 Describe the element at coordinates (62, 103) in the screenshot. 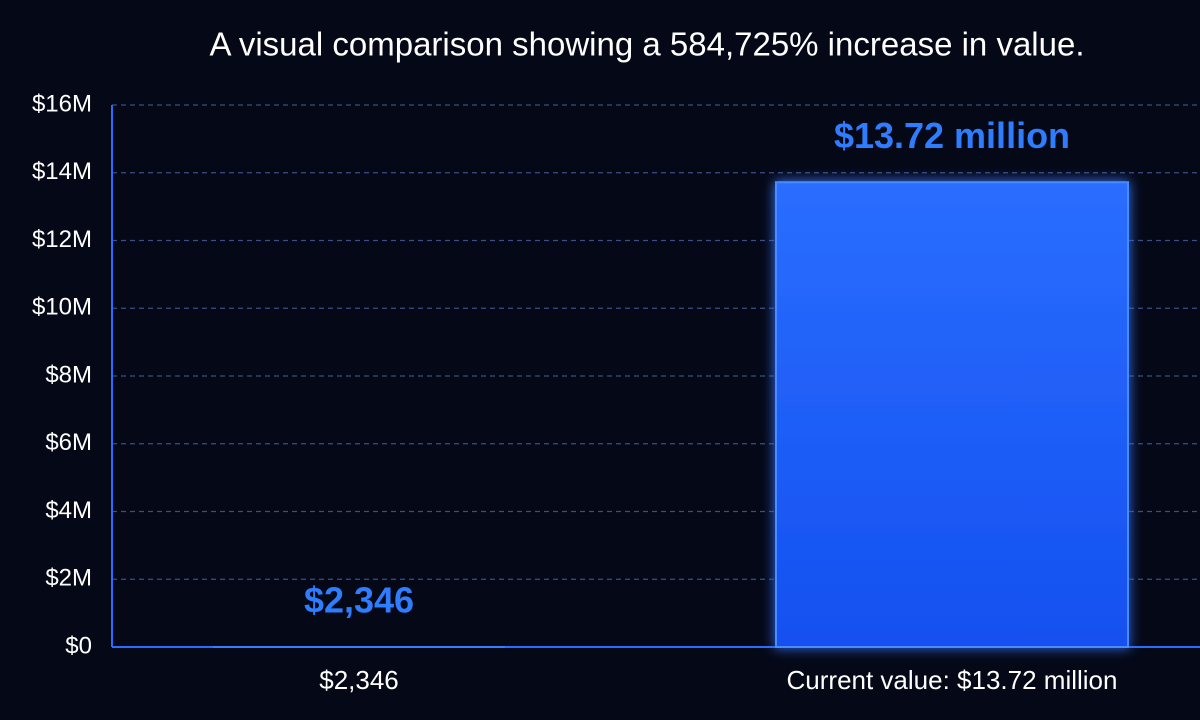

I see `y-tick-label: $16M` at that location.